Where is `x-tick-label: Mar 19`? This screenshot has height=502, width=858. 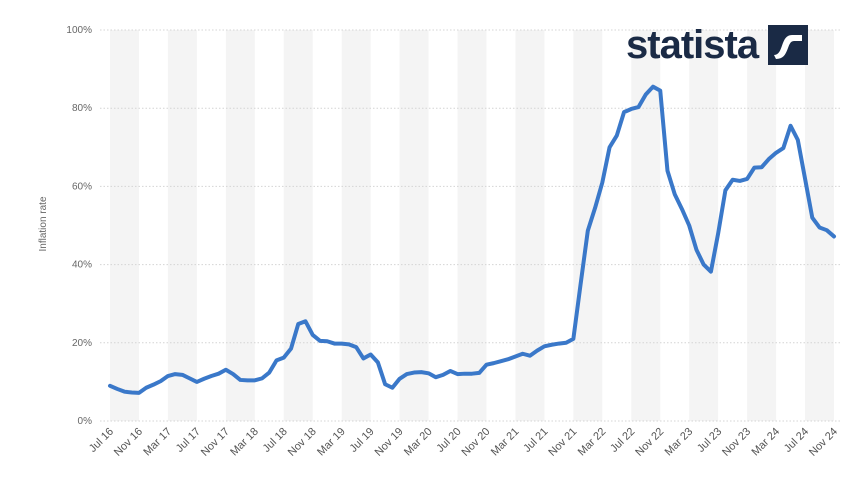 x-tick-label: Mar 19 is located at coordinates (331, 442).